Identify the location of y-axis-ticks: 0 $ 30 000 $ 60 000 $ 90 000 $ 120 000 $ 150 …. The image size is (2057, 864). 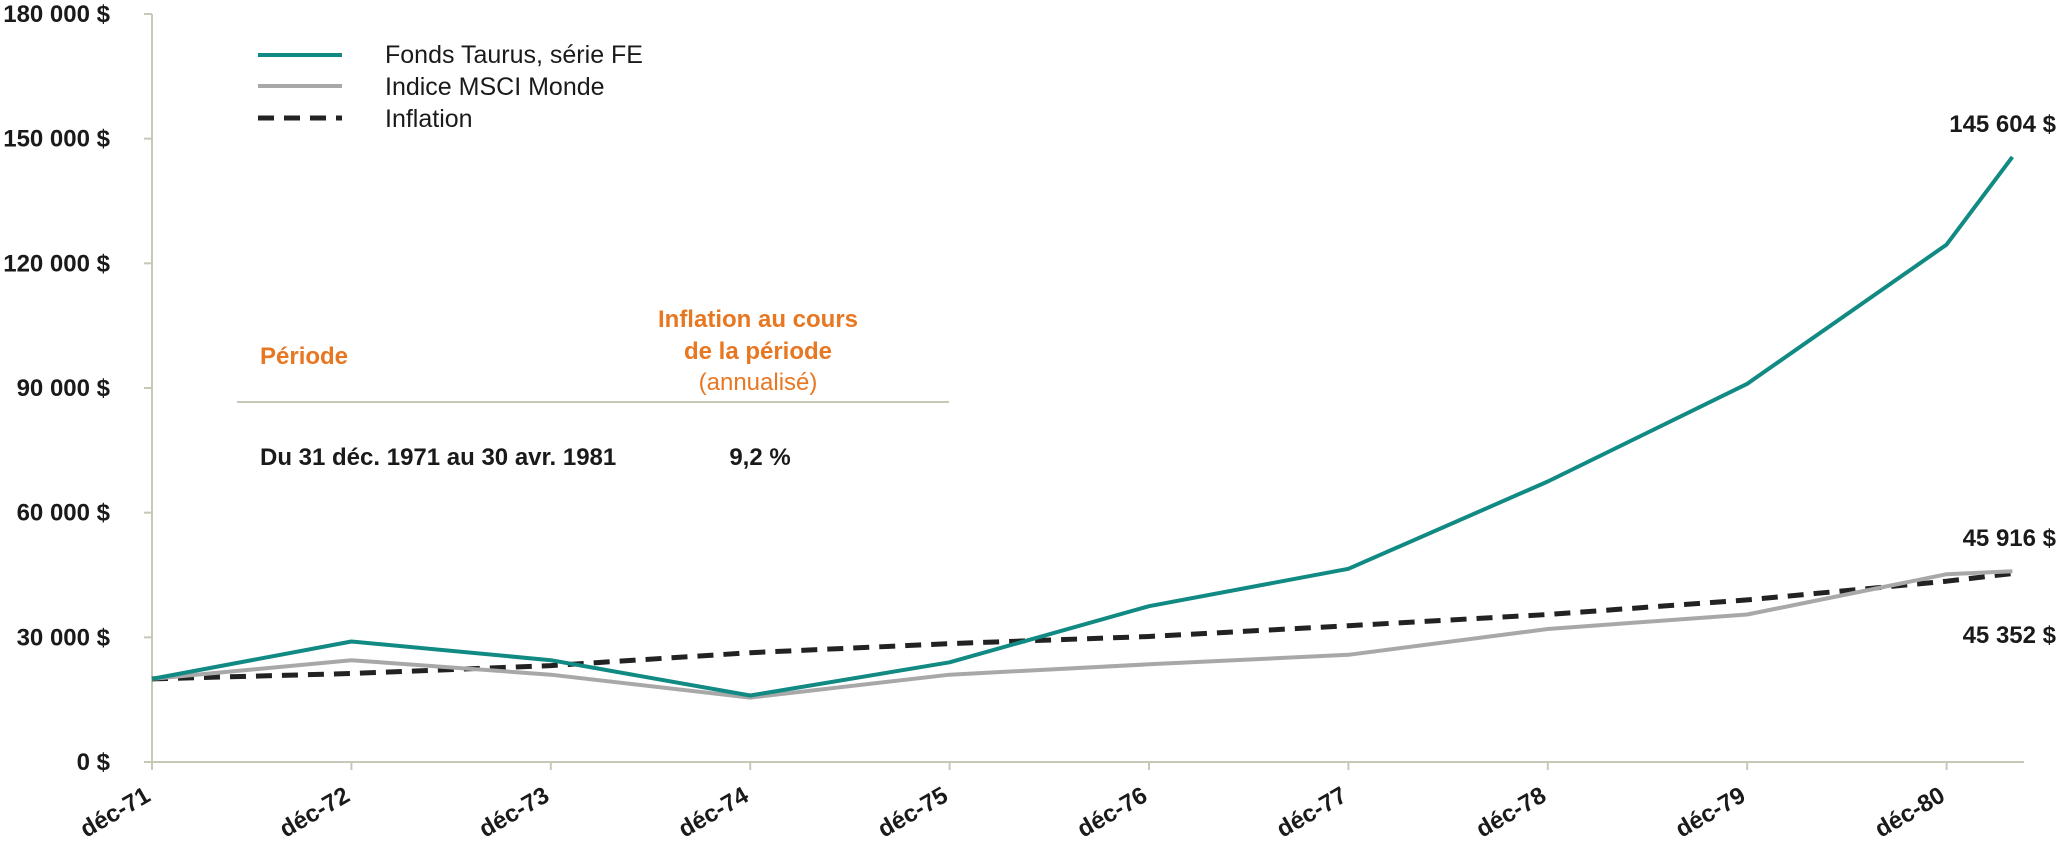
(77, 388).